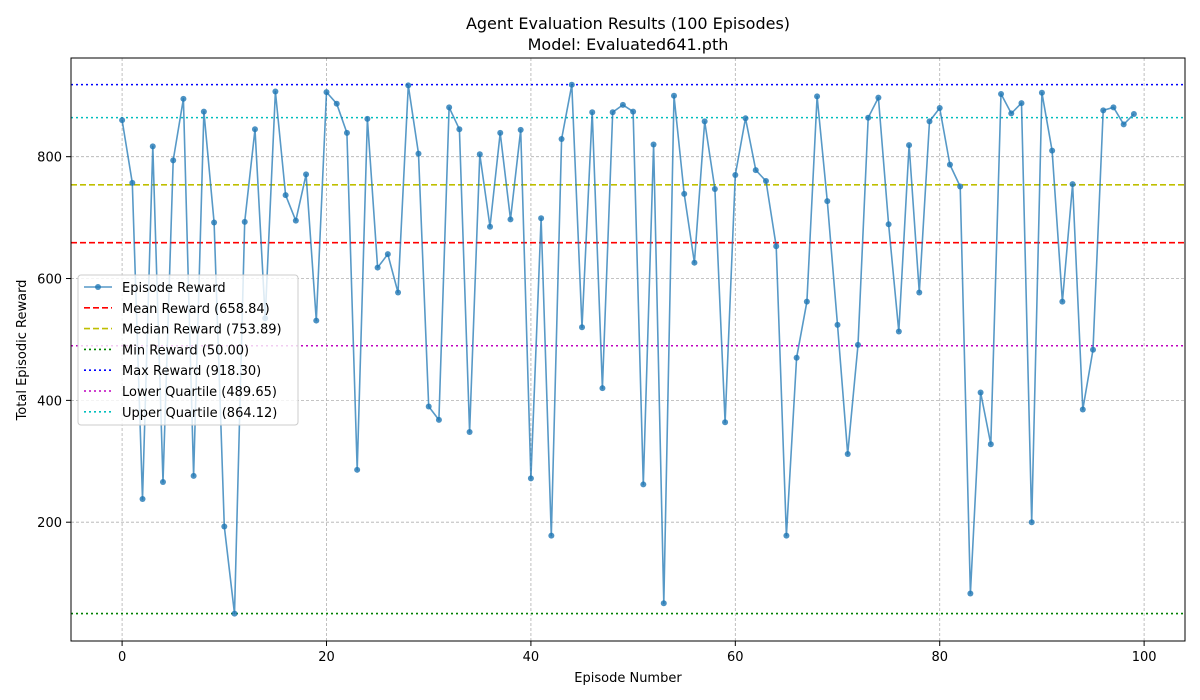 Image resolution: width=1200 pixels, height=700 pixels. Describe the element at coordinates (98, 287) in the screenshot. I see `legend-marker` at that location.